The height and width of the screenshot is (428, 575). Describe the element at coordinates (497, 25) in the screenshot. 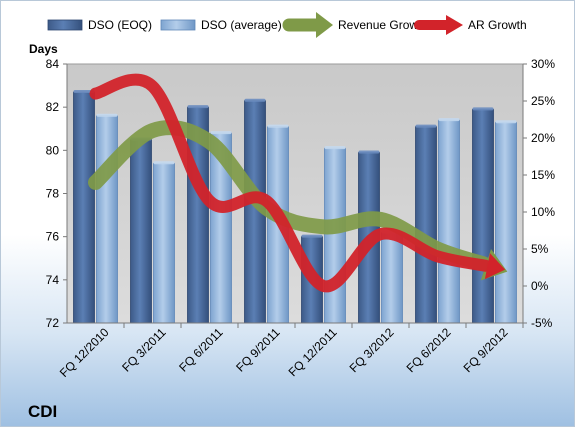

I see `legend-label: AR Growth` at that location.